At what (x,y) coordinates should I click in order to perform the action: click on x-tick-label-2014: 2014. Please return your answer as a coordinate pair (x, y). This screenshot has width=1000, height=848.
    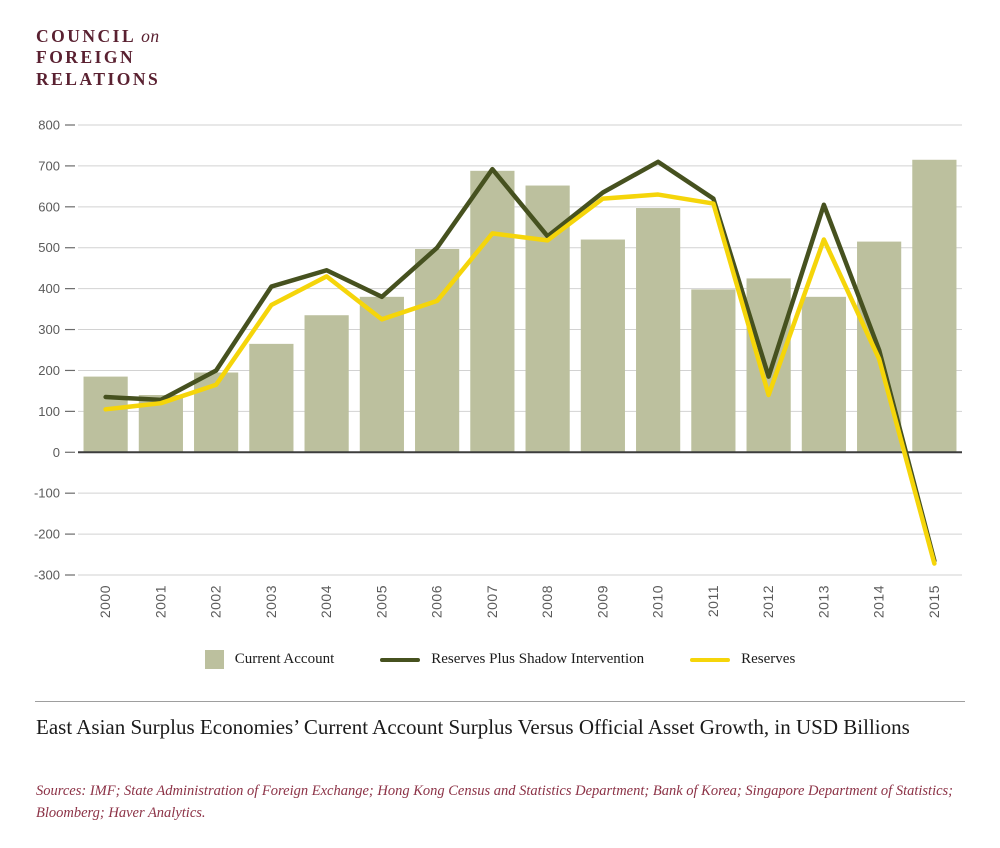
    Looking at the image, I should click on (879, 601).